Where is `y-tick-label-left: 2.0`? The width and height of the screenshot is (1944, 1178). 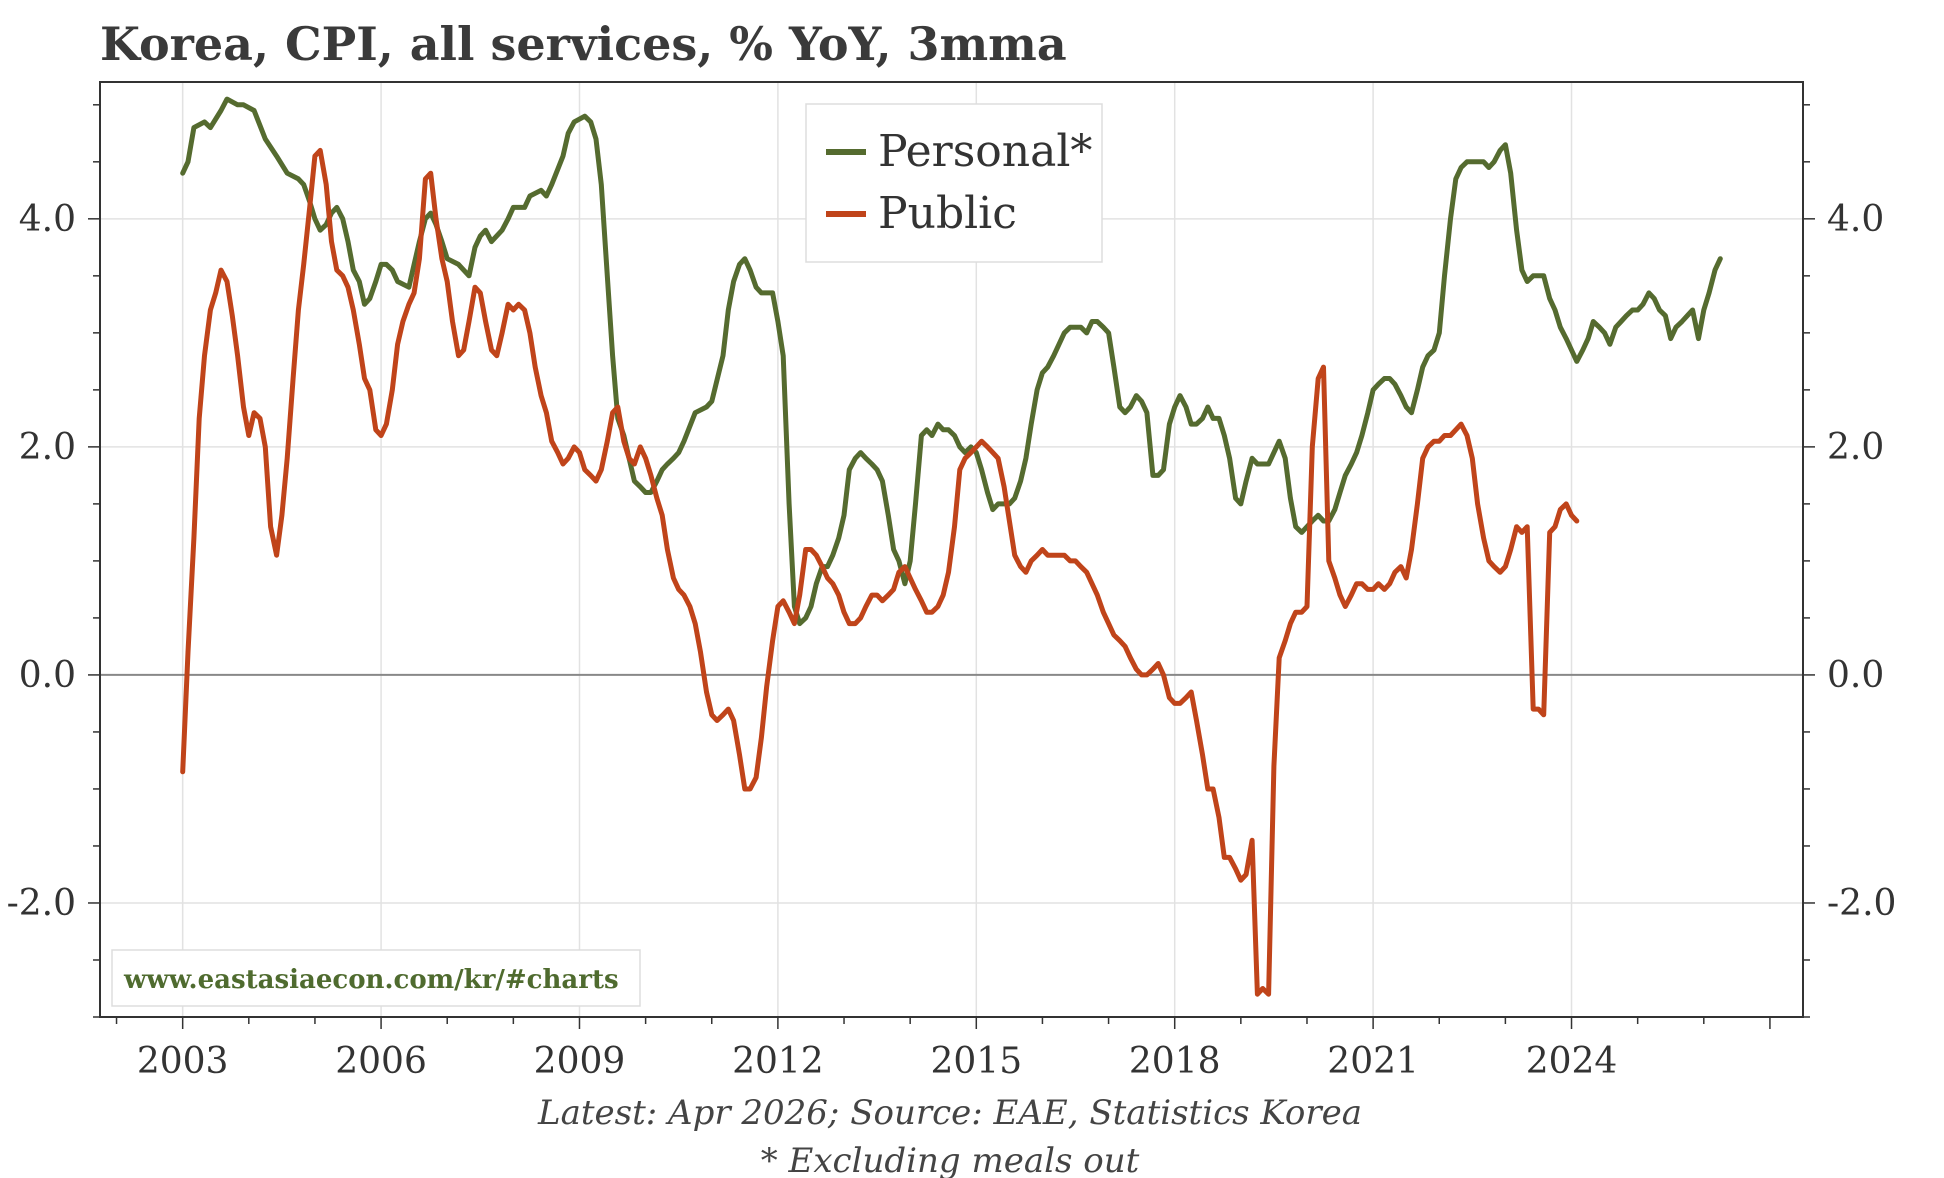 y-tick-label-left: 2.0 is located at coordinates (47, 447).